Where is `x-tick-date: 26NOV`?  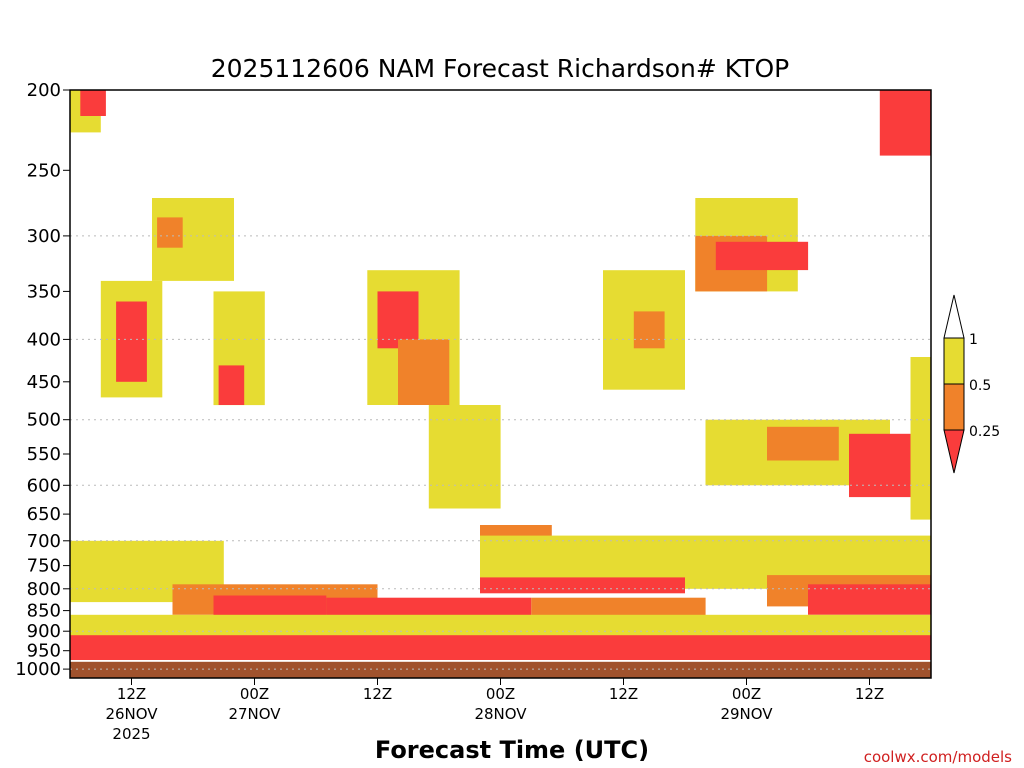
x-tick-date: 26NOV is located at coordinates (131, 714).